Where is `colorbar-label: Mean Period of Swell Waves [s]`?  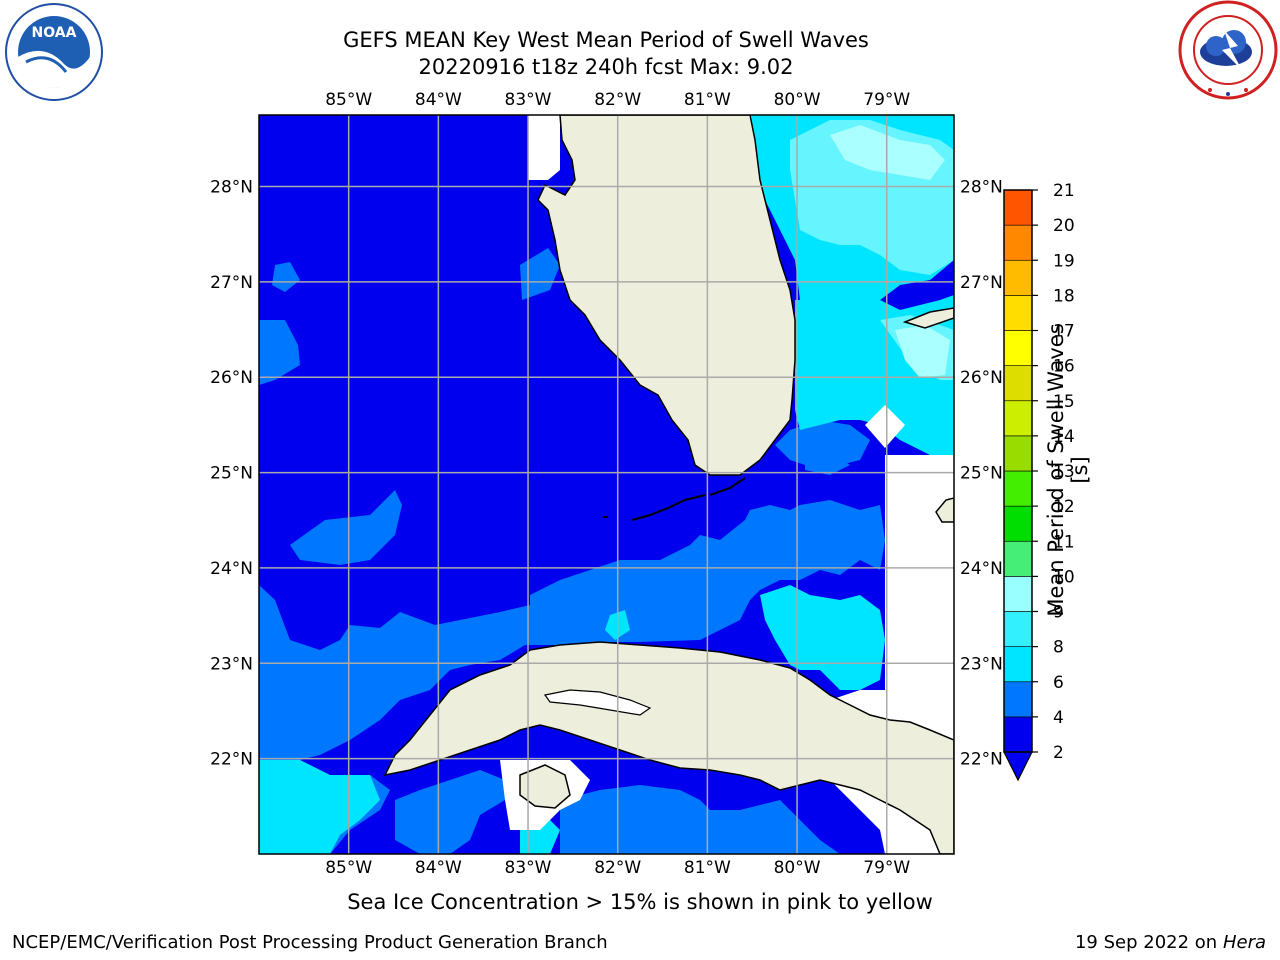
colorbar-label: Mean Period of Swell Waves [s] is located at coordinates (1068, 470).